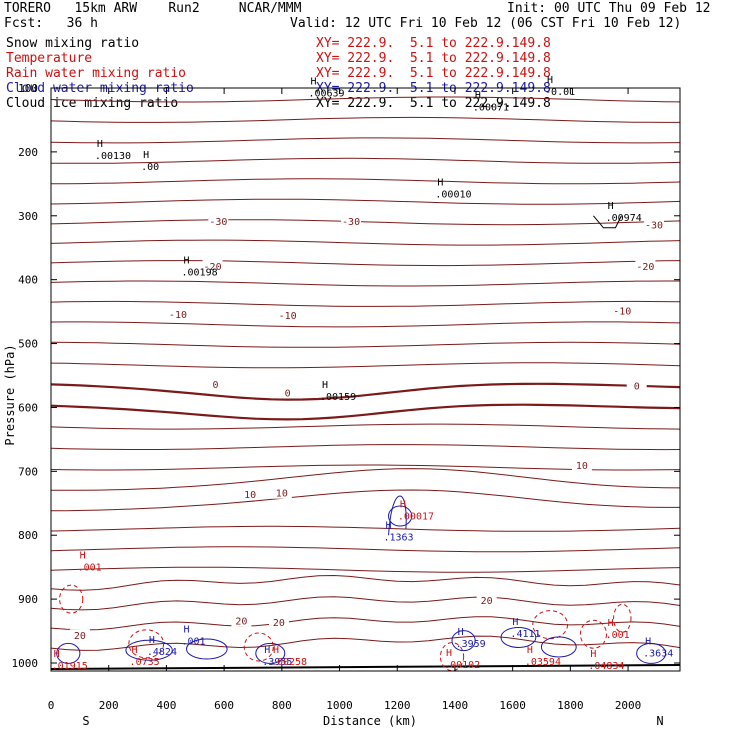 This screenshot has height=740, width=740. Describe the element at coordinates (28, 535) in the screenshot. I see `y-tick-label: 800` at that location.